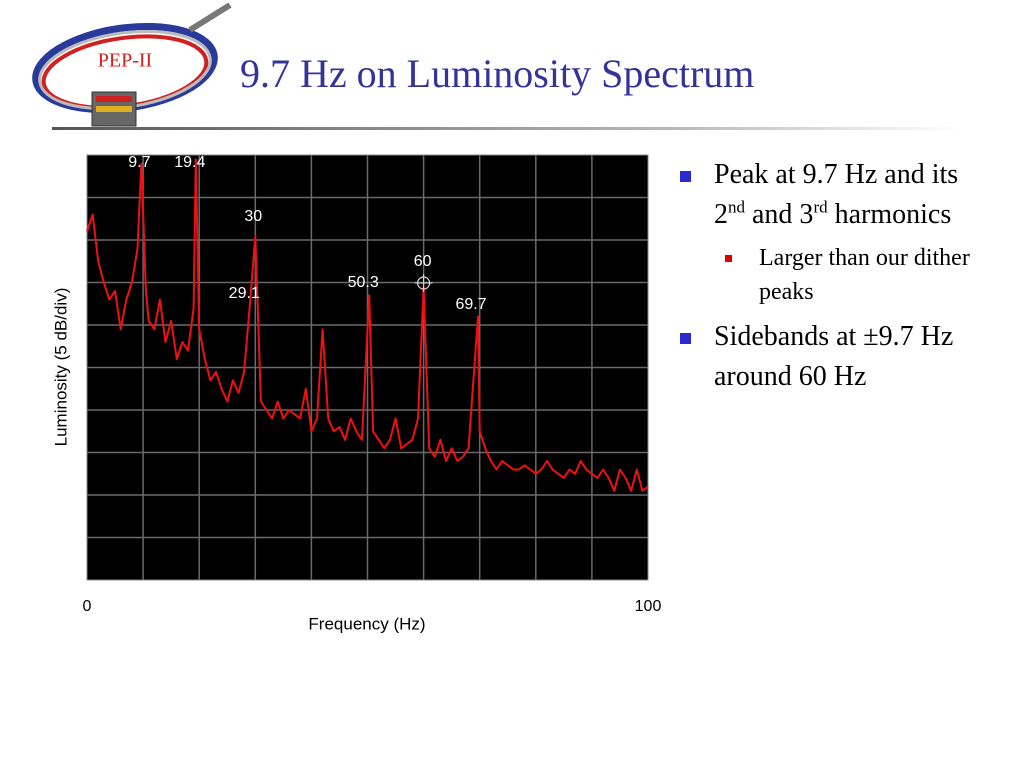 Image resolution: width=1024 pixels, height=768 pixels. Describe the element at coordinates (244, 293) in the screenshot. I see `peak-label: 29.1` at that location.